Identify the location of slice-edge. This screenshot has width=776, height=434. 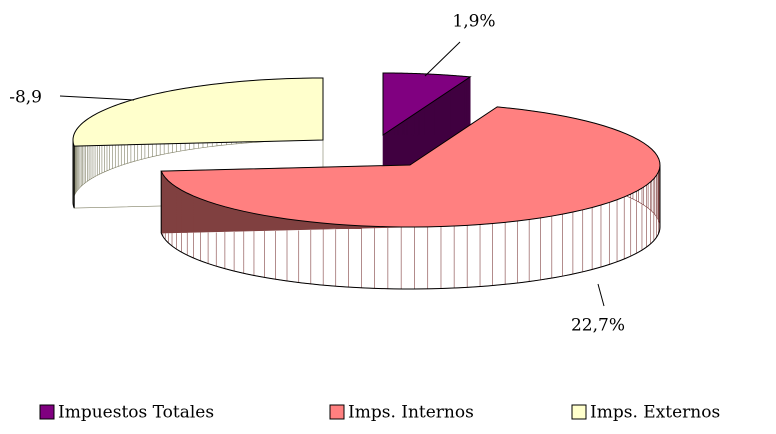
(73, 174).